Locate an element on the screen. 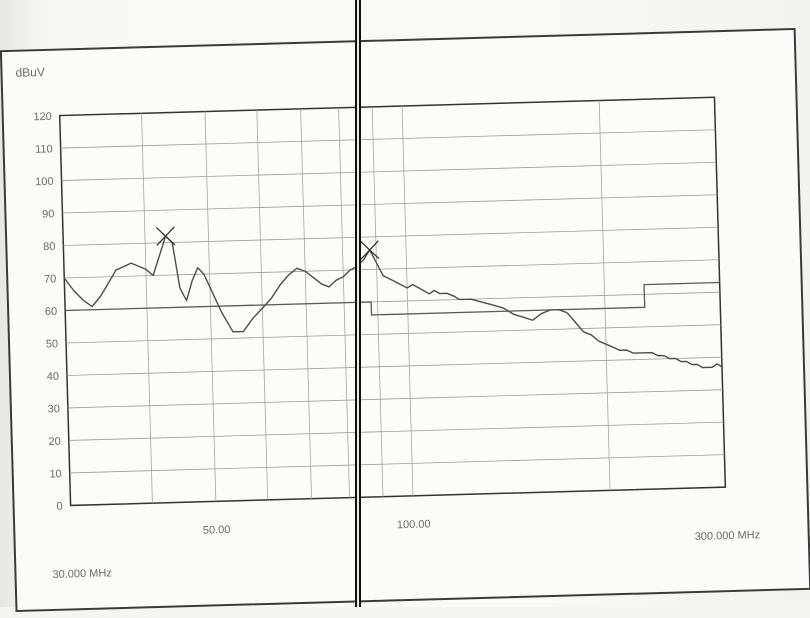 The height and width of the screenshot is (618, 810). y-tick-label: 80 is located at coordinates (49, 247).